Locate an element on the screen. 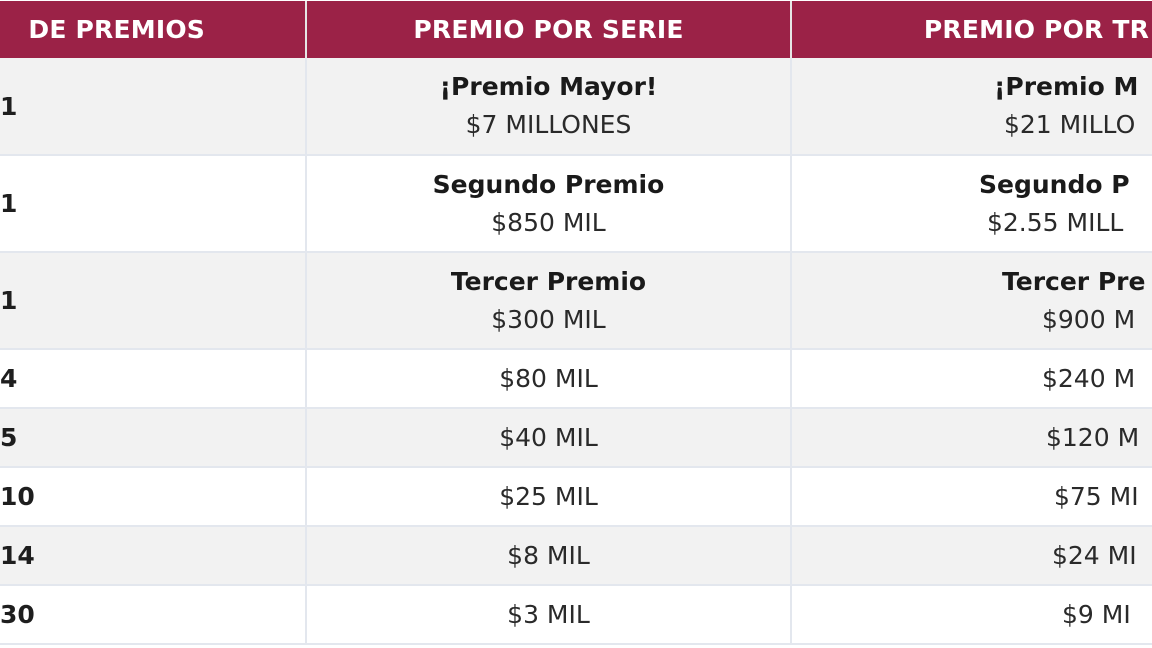 This screenshot has width=1152, height=648. prize-count: 10 is located at coordinates (153, 497).